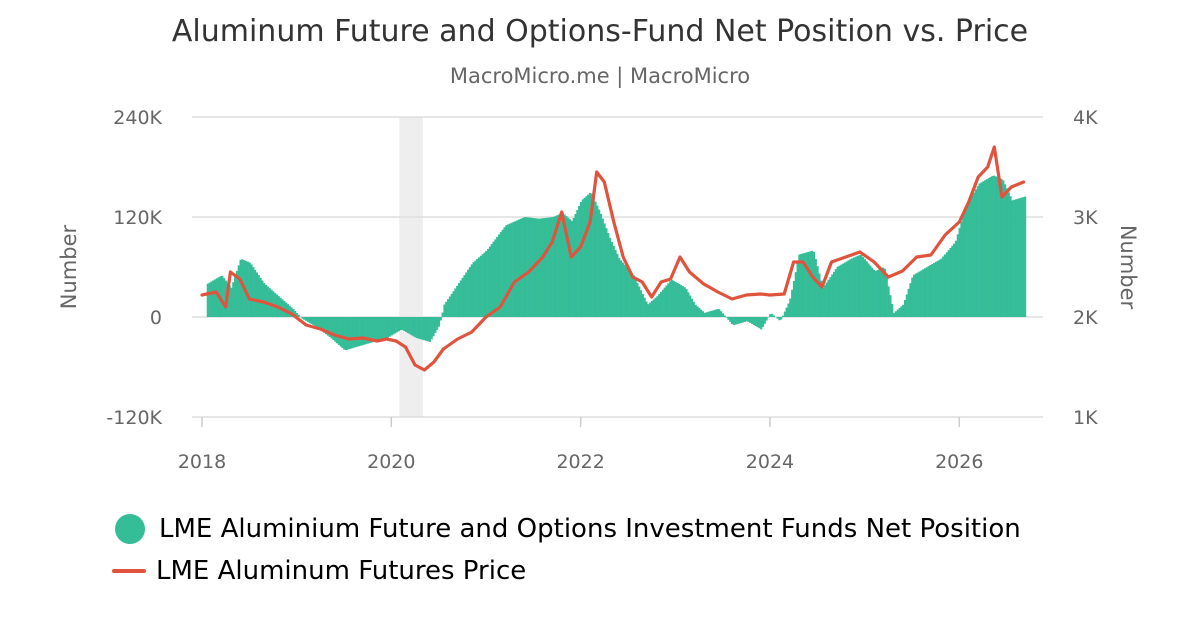 The image size is (1200, 630). Describe the element at coordinates (202, 462) in the screenshot. I see `x-tick-label: 2018` at that location.